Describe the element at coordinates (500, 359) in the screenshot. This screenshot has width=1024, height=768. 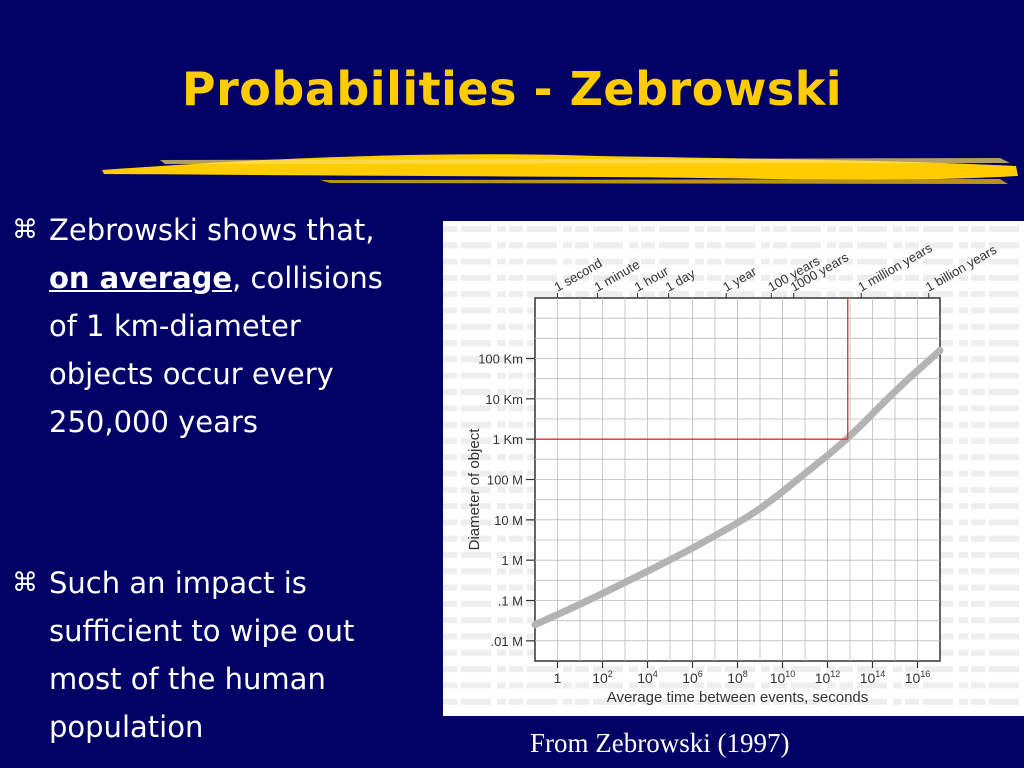
I see `y-tick-label: 100 Km` at that location.